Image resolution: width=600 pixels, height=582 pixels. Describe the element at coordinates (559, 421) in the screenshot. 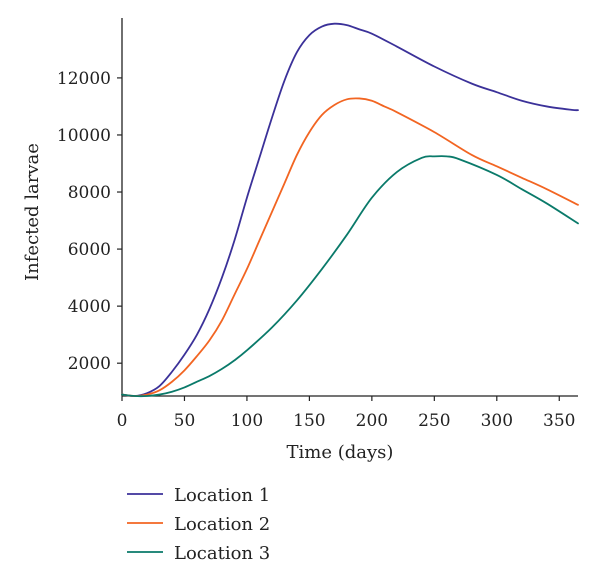

I see `x-tick-label: 350` at that location.